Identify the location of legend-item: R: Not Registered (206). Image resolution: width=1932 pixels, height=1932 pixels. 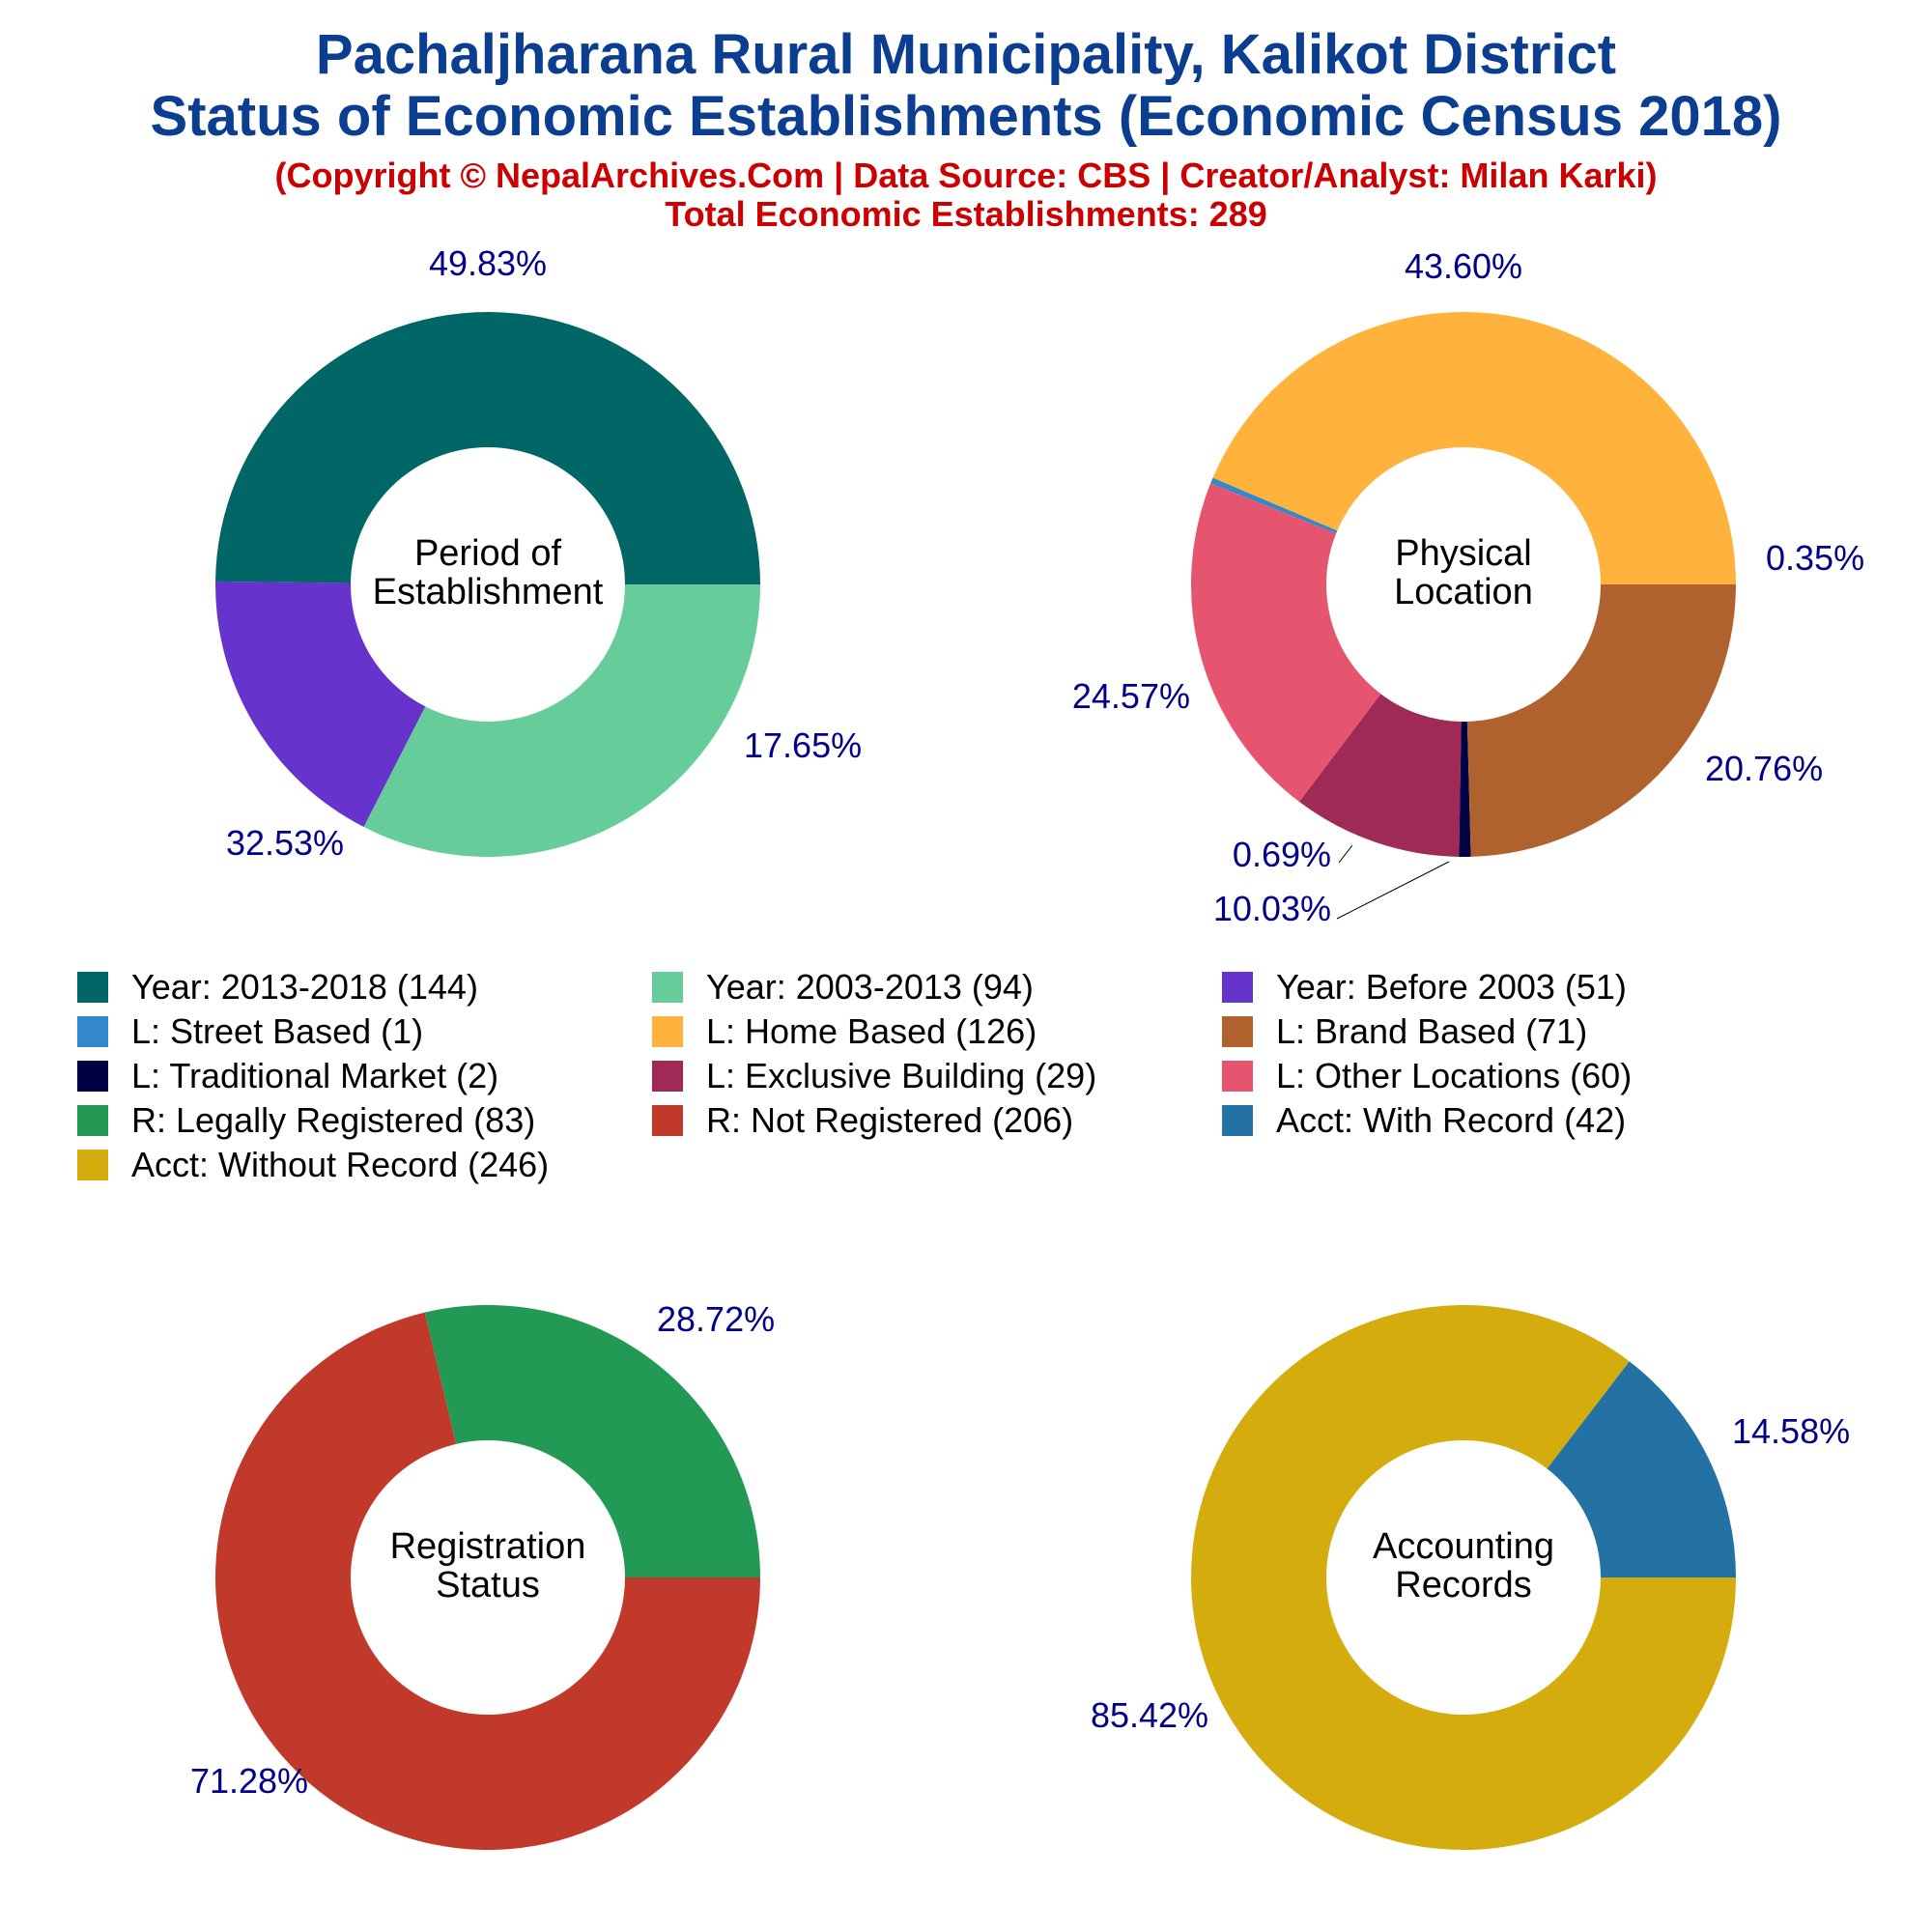
(863, 1120).